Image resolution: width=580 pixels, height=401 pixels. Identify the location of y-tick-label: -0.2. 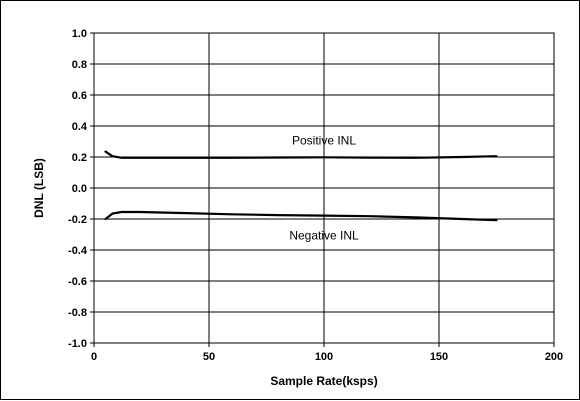
(77, 220).